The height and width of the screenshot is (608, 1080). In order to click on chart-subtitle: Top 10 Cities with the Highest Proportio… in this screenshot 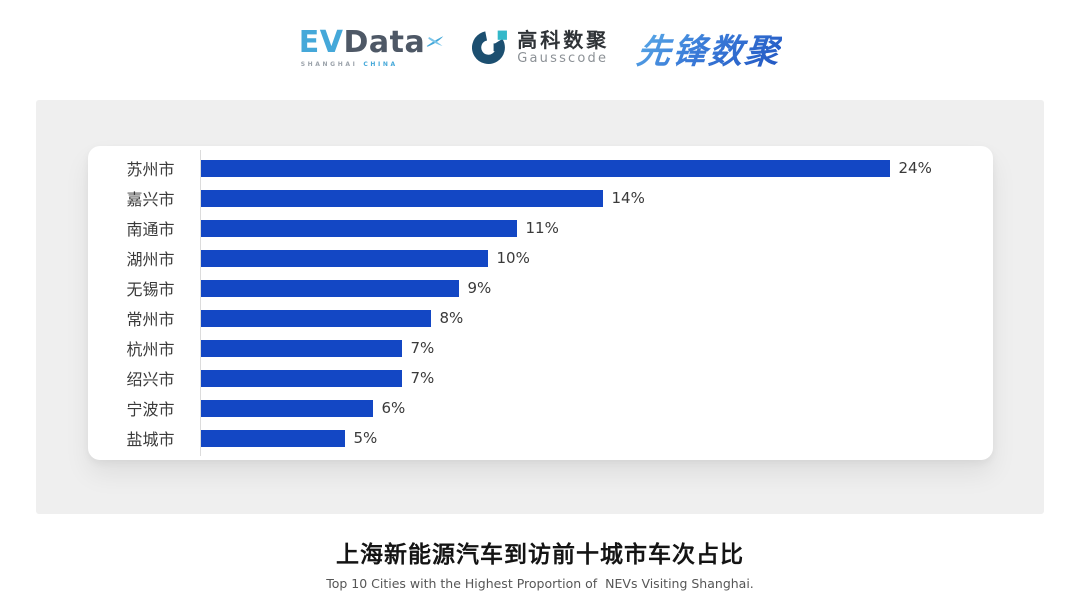, I will do `click(540, 583)`.